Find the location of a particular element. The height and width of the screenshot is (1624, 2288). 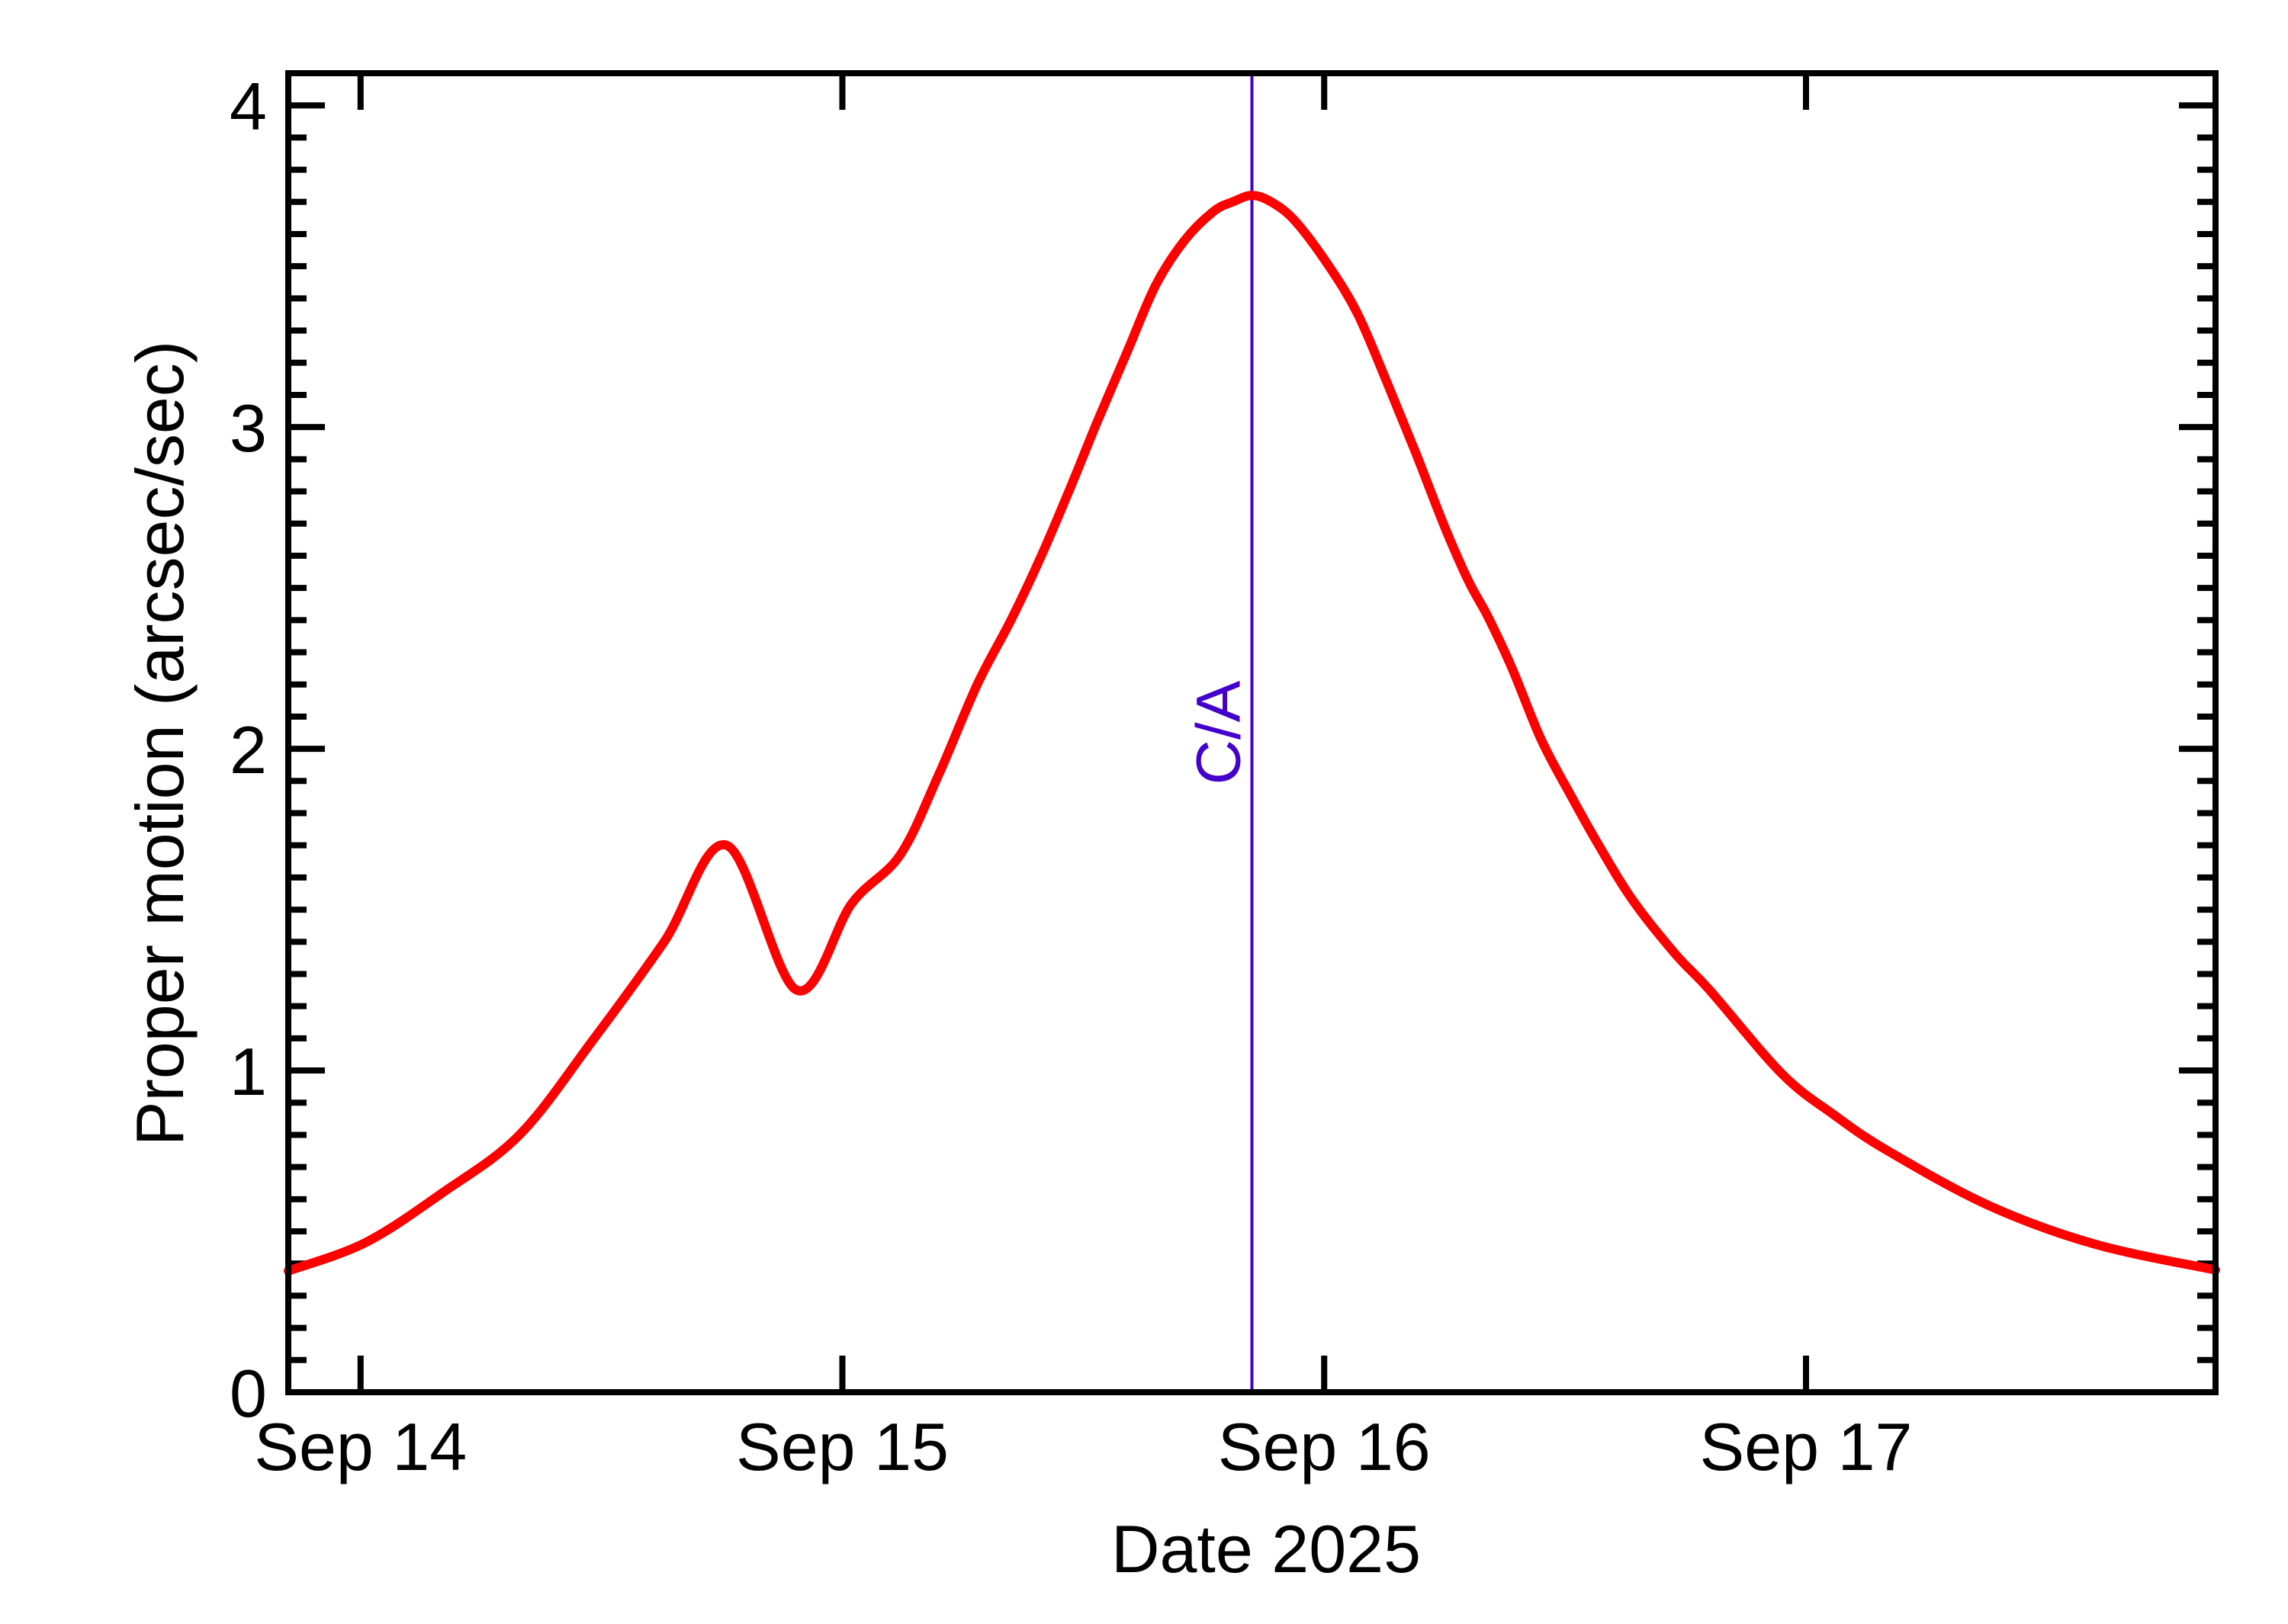

x-tick-label: Sep 14 is located at coordinates (361, 1446).